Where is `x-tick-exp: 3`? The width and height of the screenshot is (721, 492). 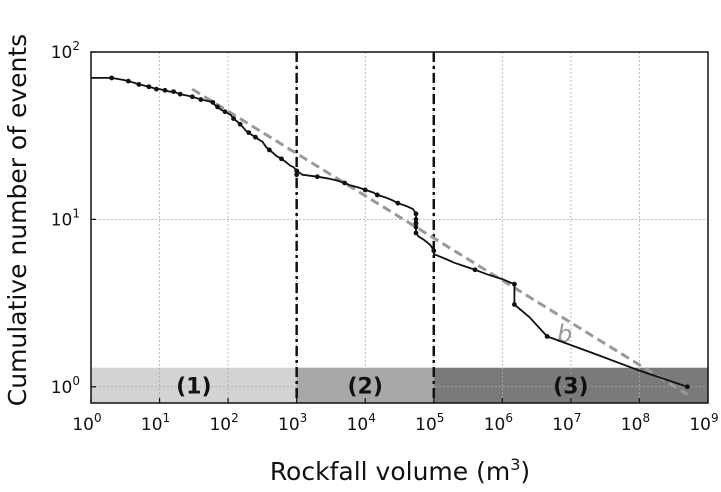
x-tick-exp: 3 is located at coordinates (304, 418).